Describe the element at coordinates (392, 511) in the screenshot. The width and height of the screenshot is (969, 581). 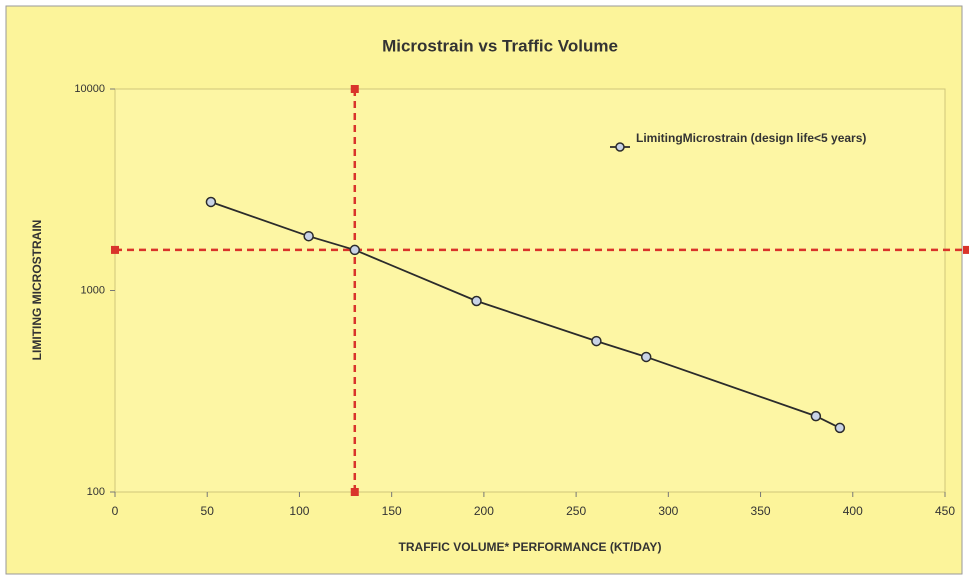
I see `x-tick-label: 150` at that location.